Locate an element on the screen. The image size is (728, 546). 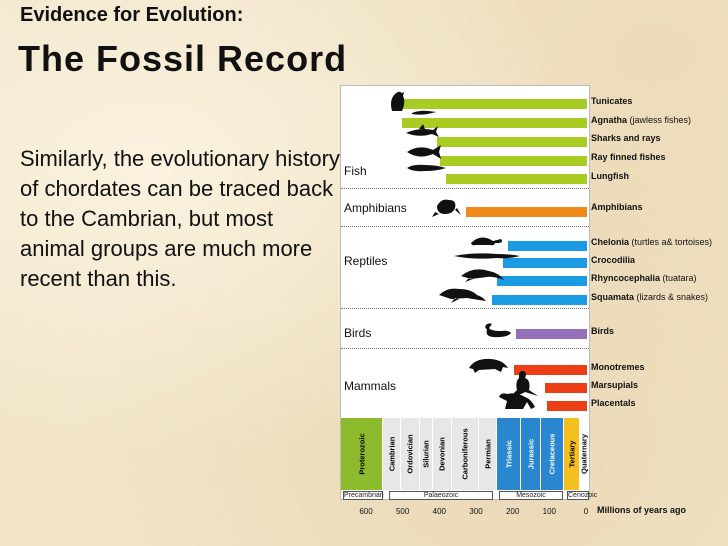
period-quaternary: Quaternary is located at coordinates (584, 454).